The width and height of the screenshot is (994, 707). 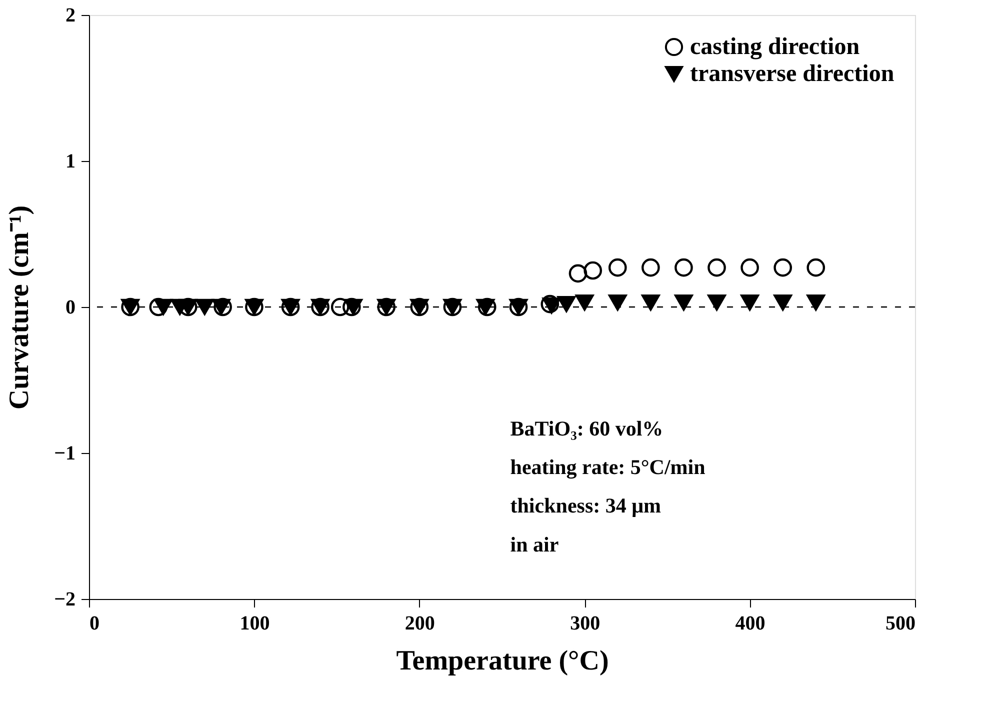 What do you see at coordinates (71, 161) in the screenshot?
I see `y-tick-label: 1` at bounding box center [71, 161].